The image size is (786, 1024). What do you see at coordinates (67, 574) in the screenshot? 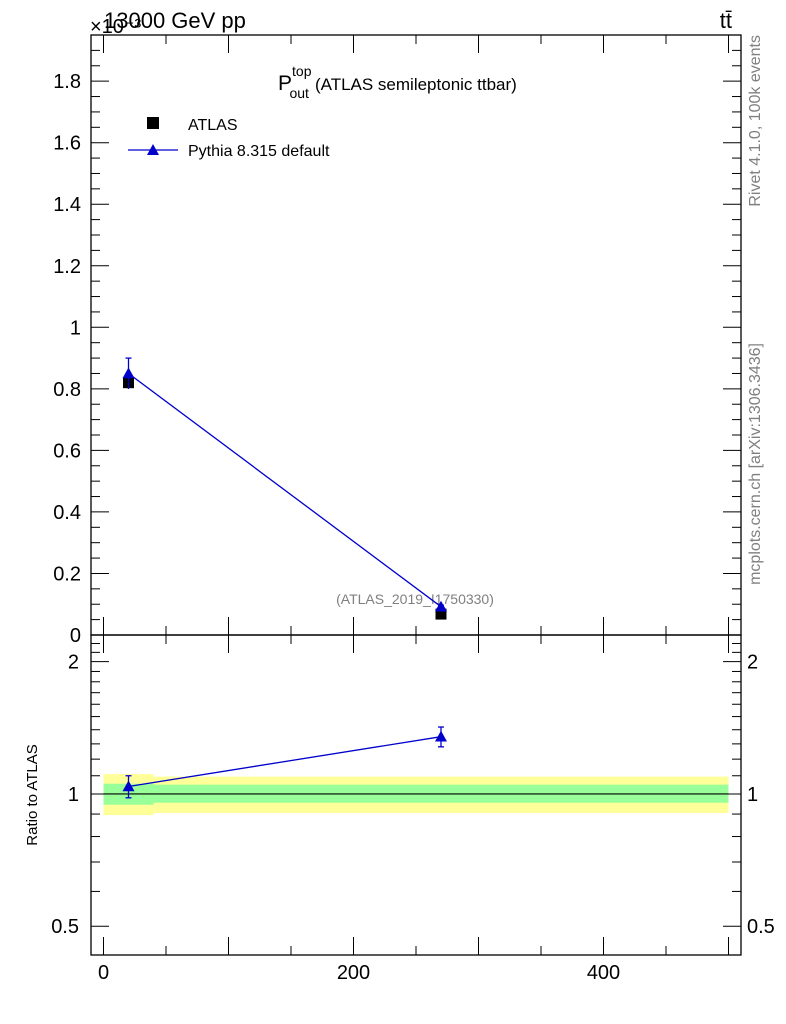
I see `top-ytick-label-1: 0.2` at bounding box center [67, 574].